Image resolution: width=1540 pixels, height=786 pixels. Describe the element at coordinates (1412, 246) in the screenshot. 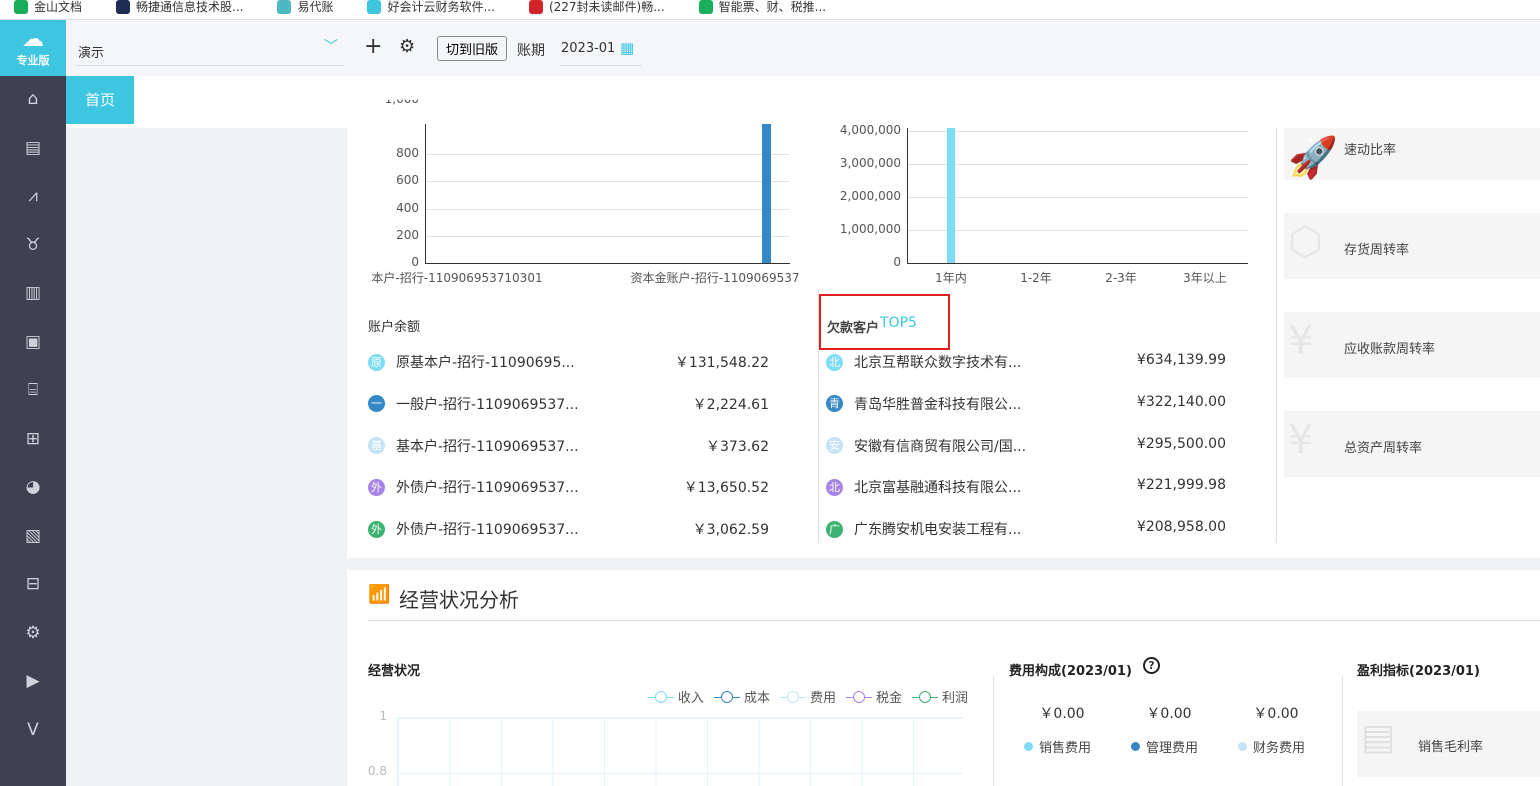

I see `ratio-tile: ⬡ 存货周转率` at that location.